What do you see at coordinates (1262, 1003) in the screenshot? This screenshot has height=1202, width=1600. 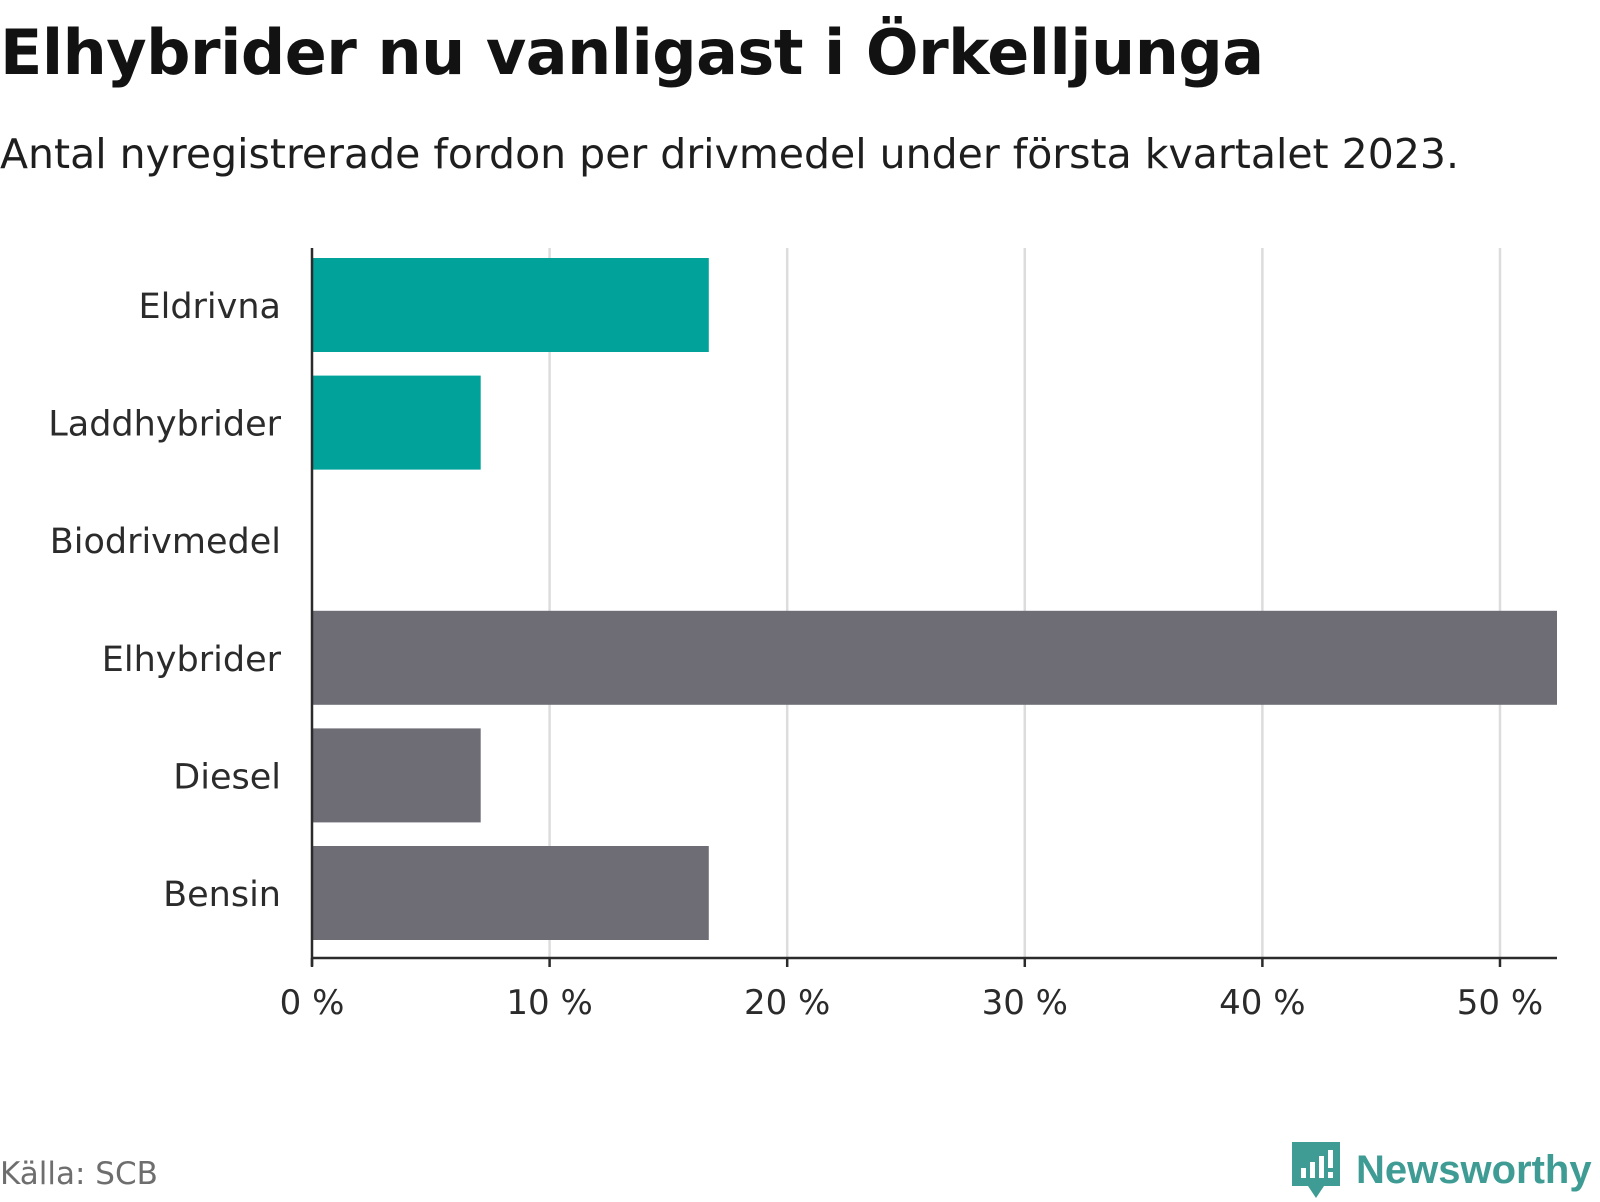 I see `x-tick-label: 40 %` at bounding box center [1262, 1003].